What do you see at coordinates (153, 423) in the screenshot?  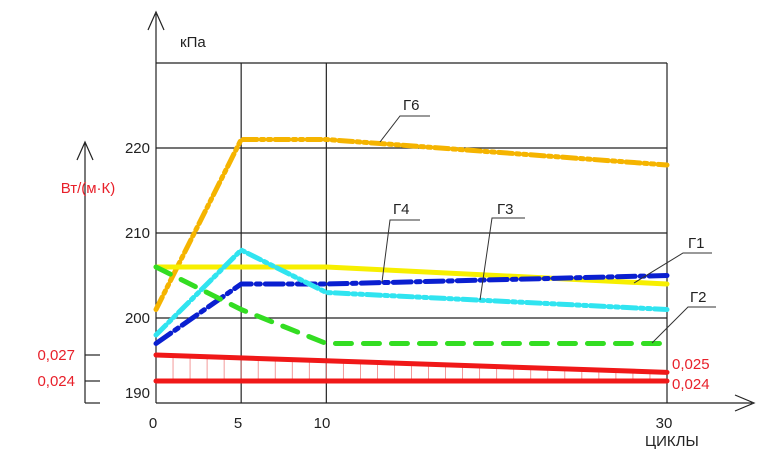 I see `x-tick-0: 0` at bounding box center [153, 423].